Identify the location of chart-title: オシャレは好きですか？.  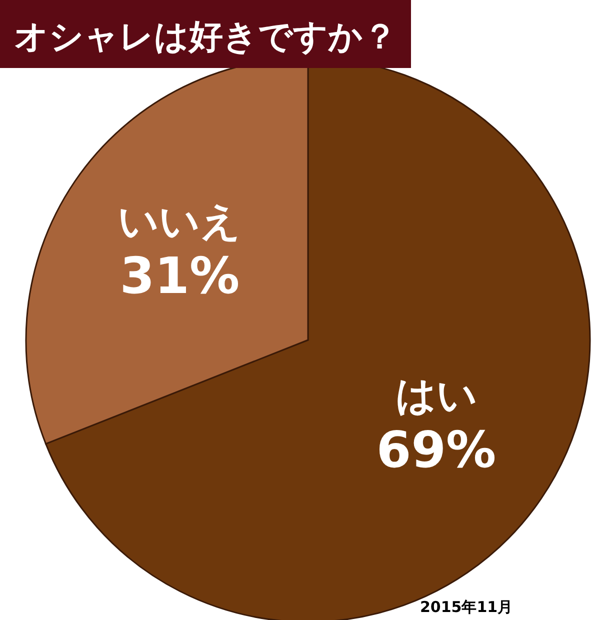
(205, 37).